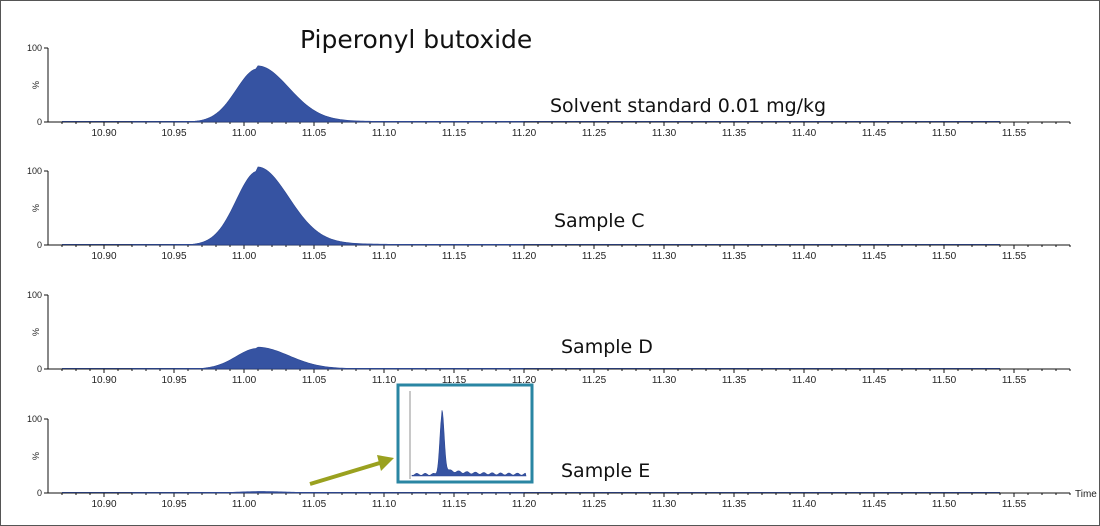 This screenshot has height=526, width=1100. What do you see at coordinates (605, 471) in the screenshot?
I see `series-label: Sample E` at bounding box center [605, 471].